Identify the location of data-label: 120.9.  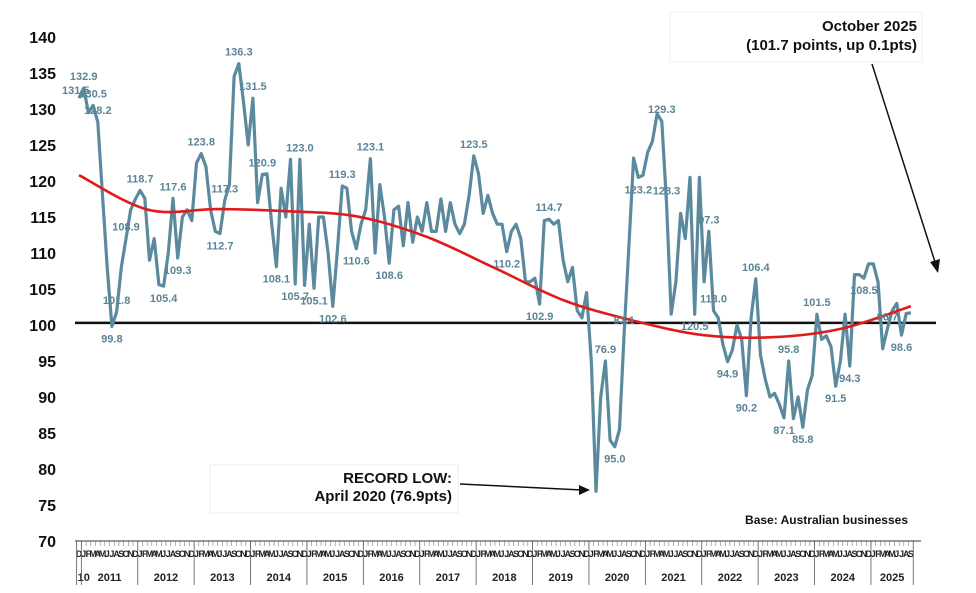
(263, 164).